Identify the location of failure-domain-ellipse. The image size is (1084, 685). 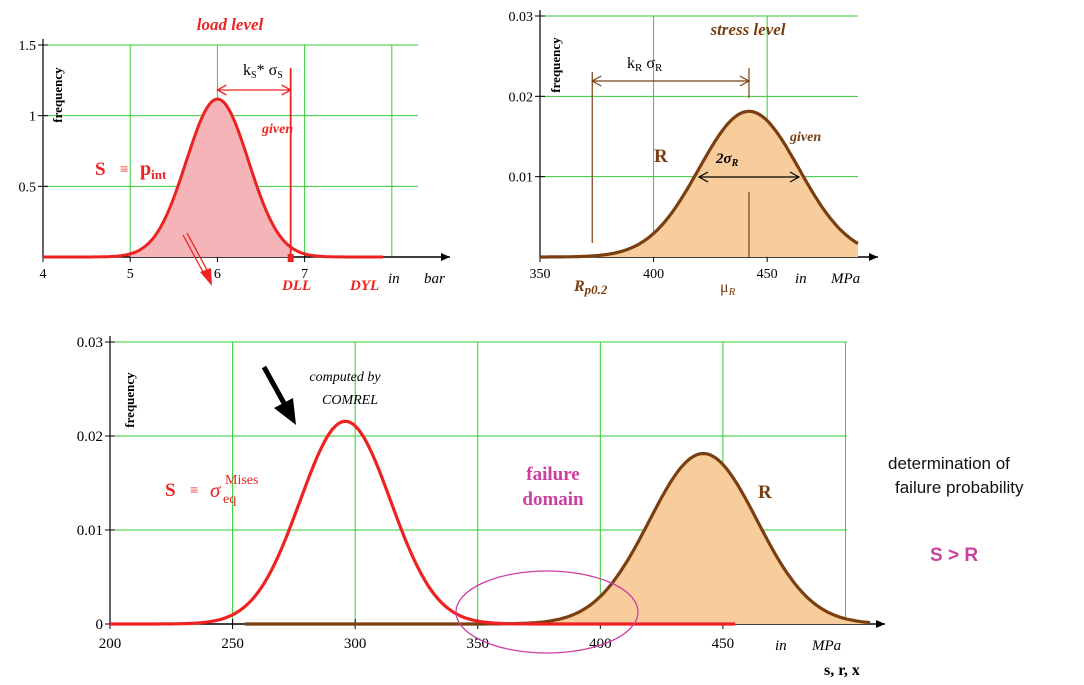
(547, 612).